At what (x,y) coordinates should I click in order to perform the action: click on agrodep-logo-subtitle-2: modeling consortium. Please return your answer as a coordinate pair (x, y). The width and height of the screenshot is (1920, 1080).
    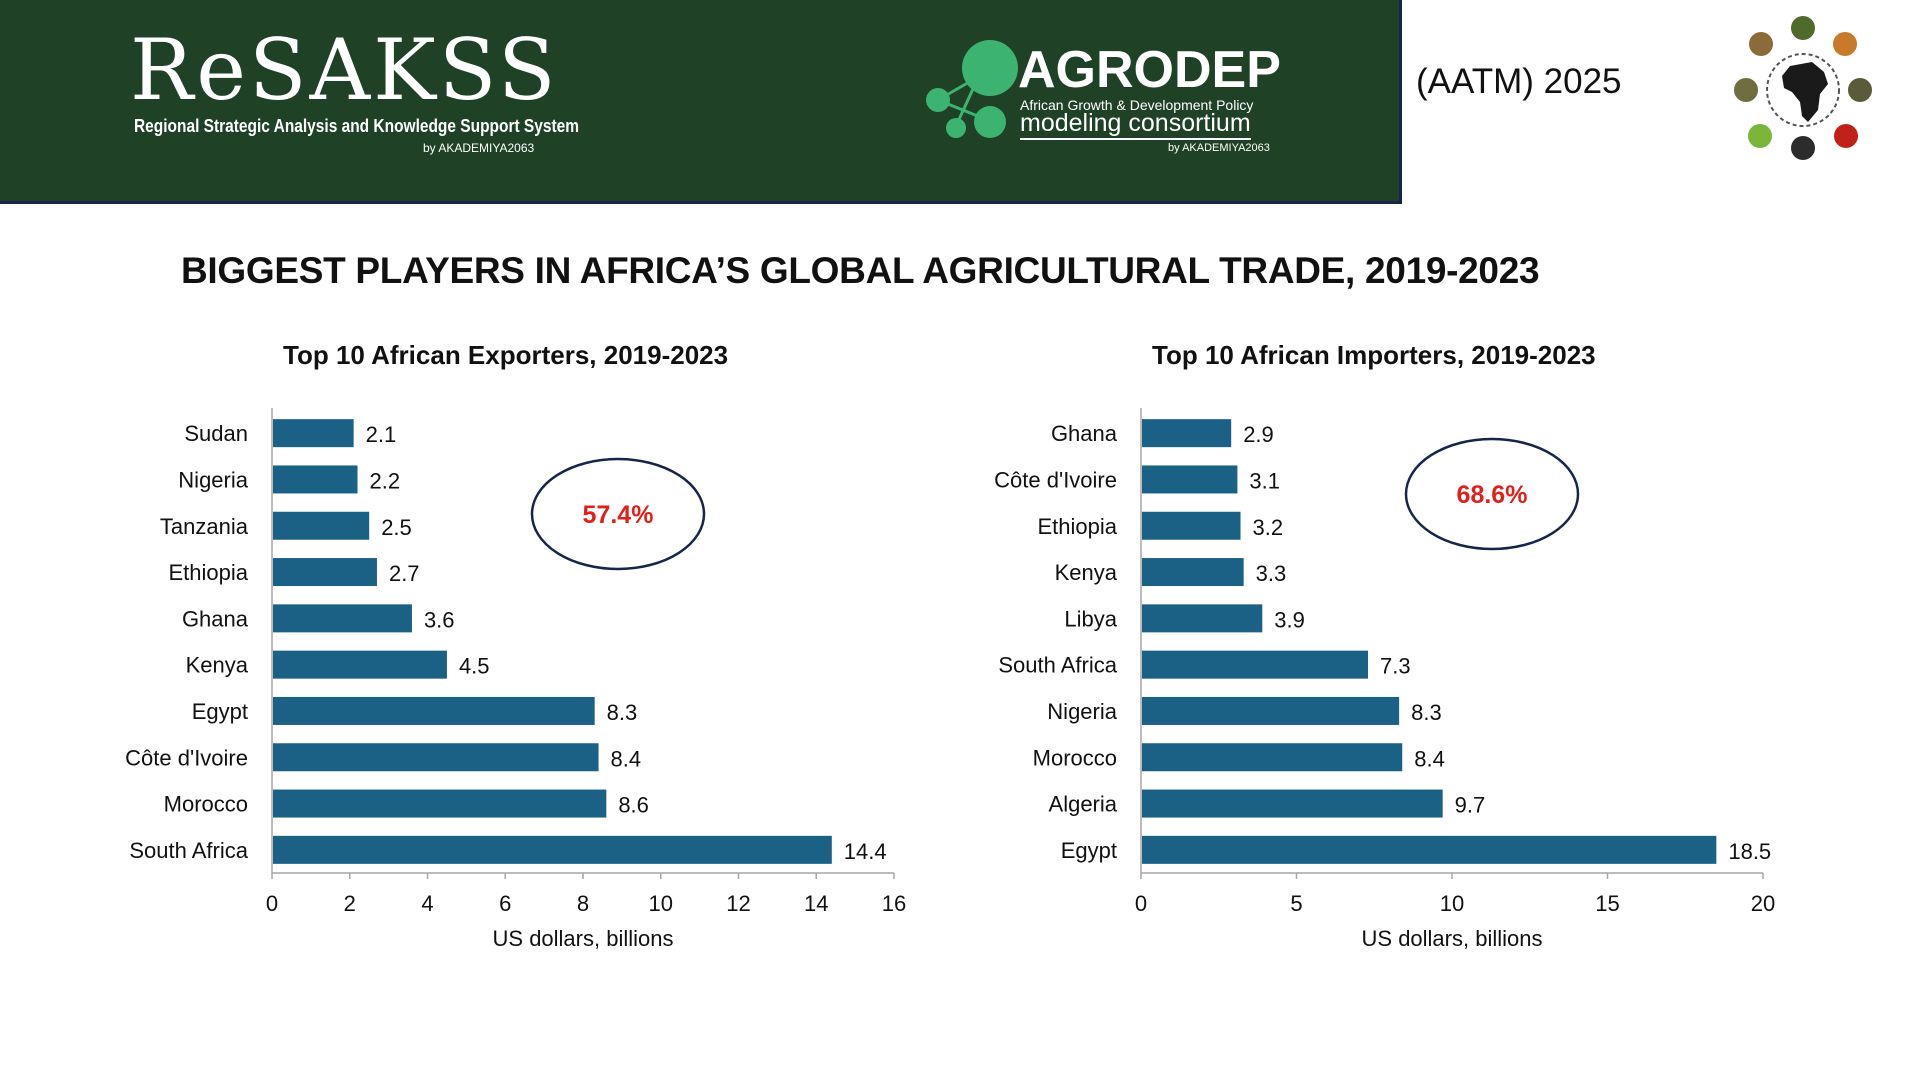
    Looking at the image, I should click on (1135, 124).